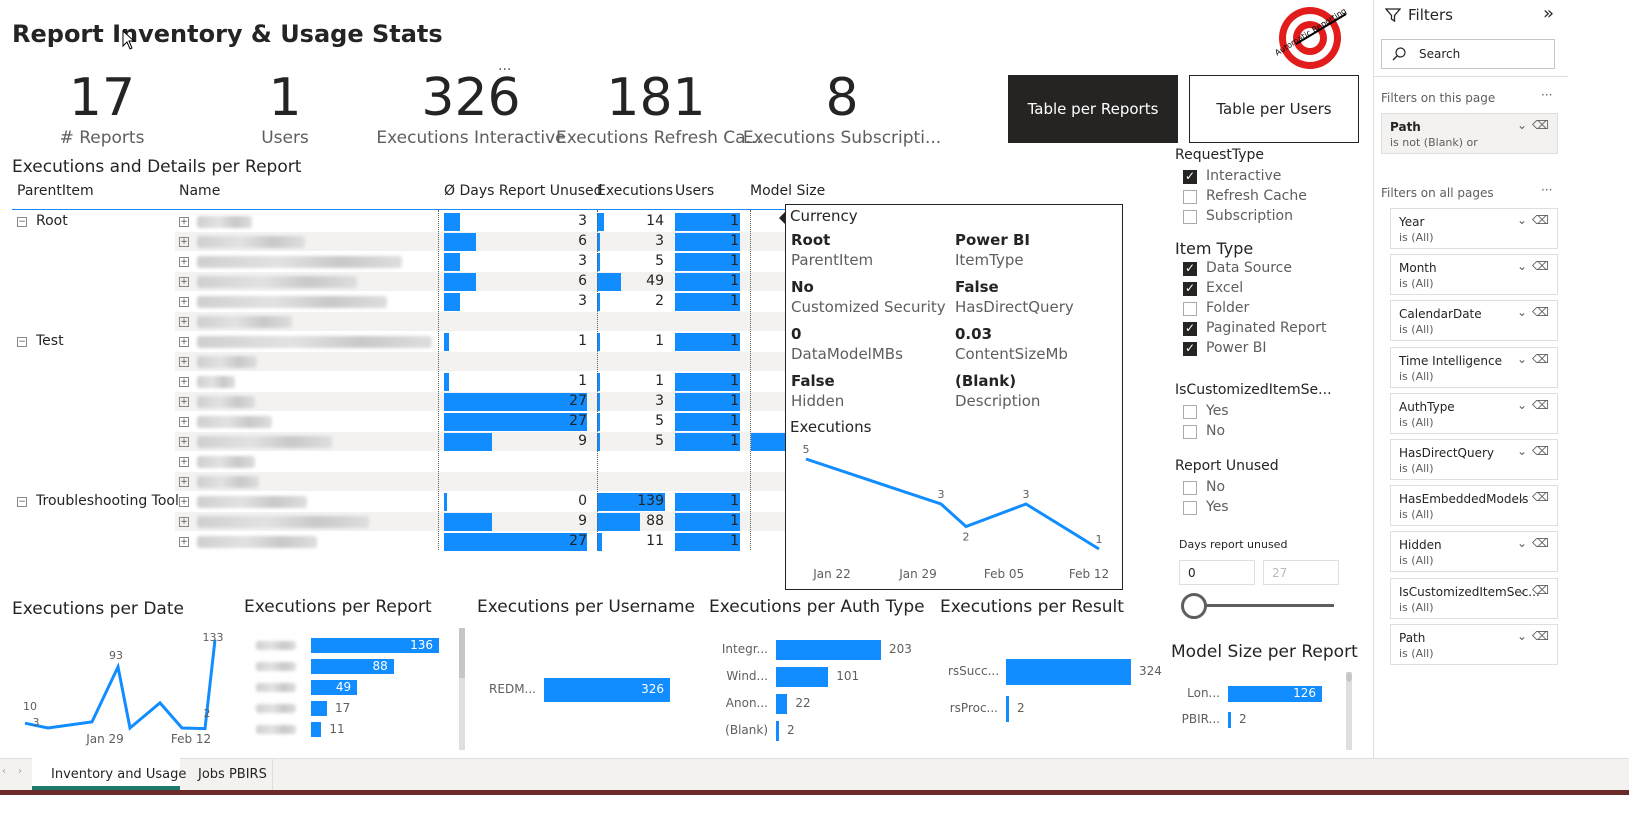 Image resolution: width=1629 pixels, height=826 pixels. Describe the element at coordinates (635, 191) in the screenshot. I see `col-exec: Executions` at that location.